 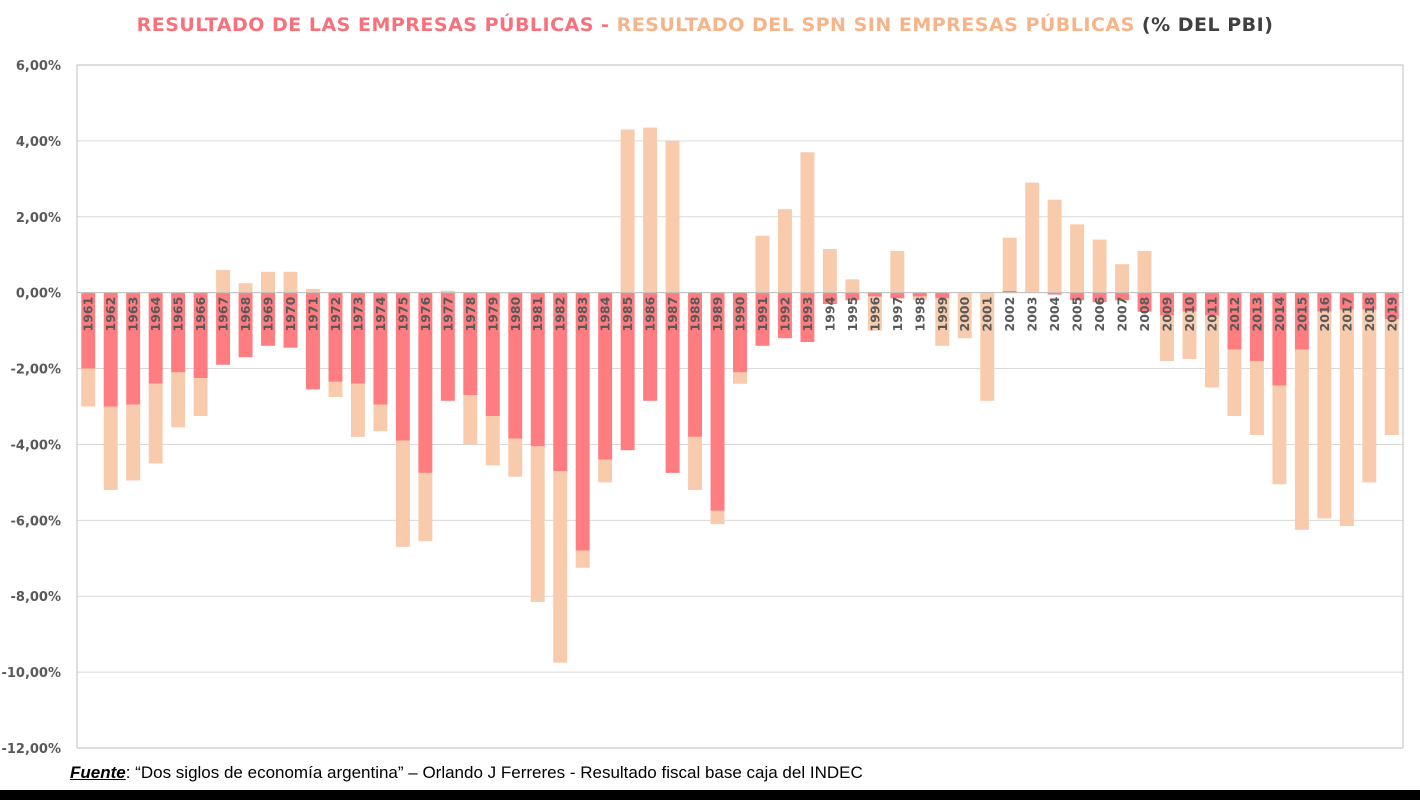 What do you see at coordinates (695, 314) in the screenshot?
I see `x-tick-label: 1988` at bounding box center [695, 314].